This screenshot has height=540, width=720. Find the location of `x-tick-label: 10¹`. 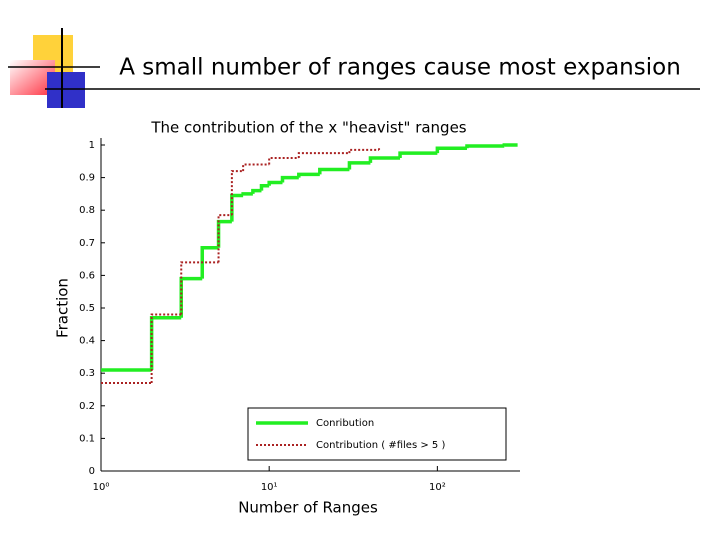

x-tick-label: 10¹ is located at coordinates (269, 487).